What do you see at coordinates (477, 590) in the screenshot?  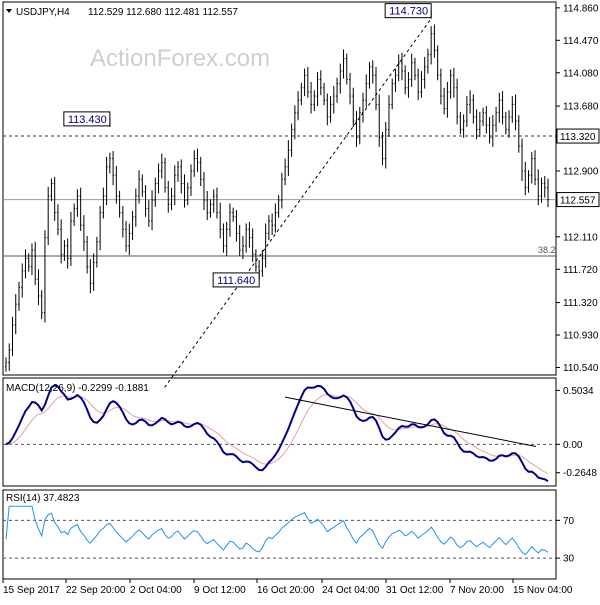 I see `time-tick-label: 7 Nov 20:00` at bounding box center [477, 590].